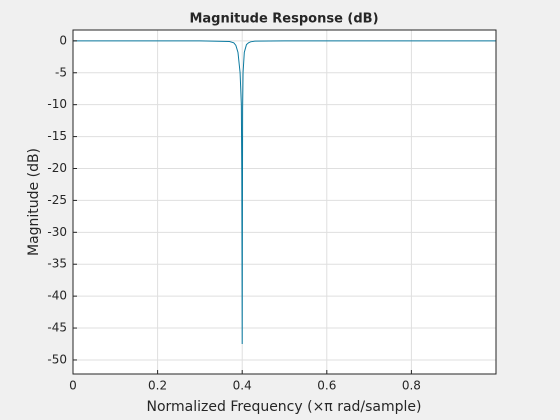 Image resolution: width=560 pixels, height=420 pixels. I want to click on y-tick-label: -45, so click(57, 328).